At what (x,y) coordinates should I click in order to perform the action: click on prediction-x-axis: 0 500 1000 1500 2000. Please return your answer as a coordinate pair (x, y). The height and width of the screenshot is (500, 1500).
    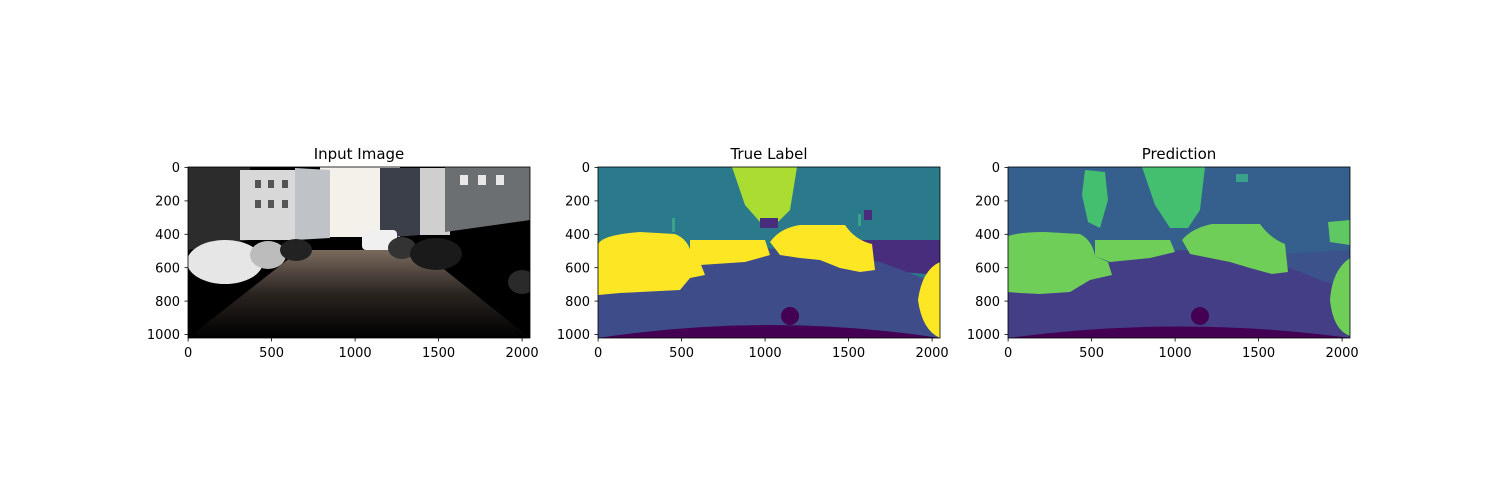
    Looking at the image, I should click on (1181, 349).